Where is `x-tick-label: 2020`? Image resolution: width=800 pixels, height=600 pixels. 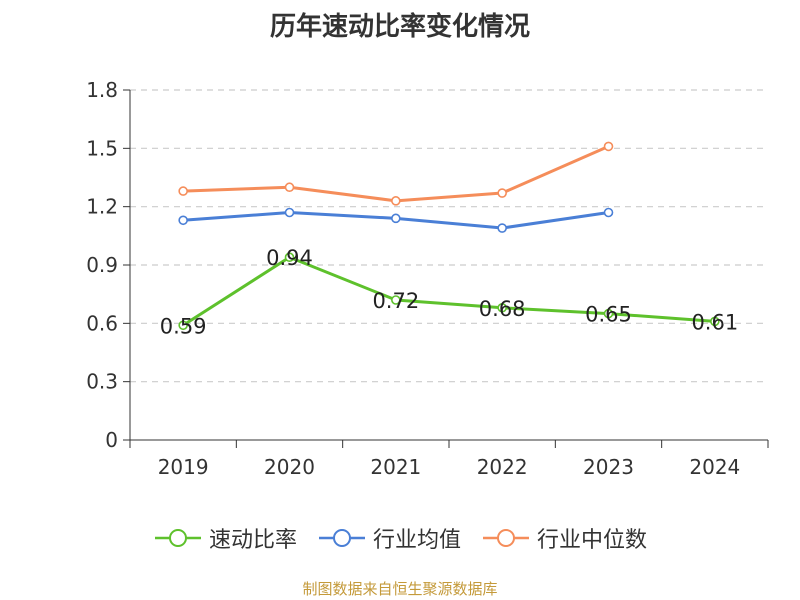
x-tick-label: 2020 is located at coordinates (289, 467).